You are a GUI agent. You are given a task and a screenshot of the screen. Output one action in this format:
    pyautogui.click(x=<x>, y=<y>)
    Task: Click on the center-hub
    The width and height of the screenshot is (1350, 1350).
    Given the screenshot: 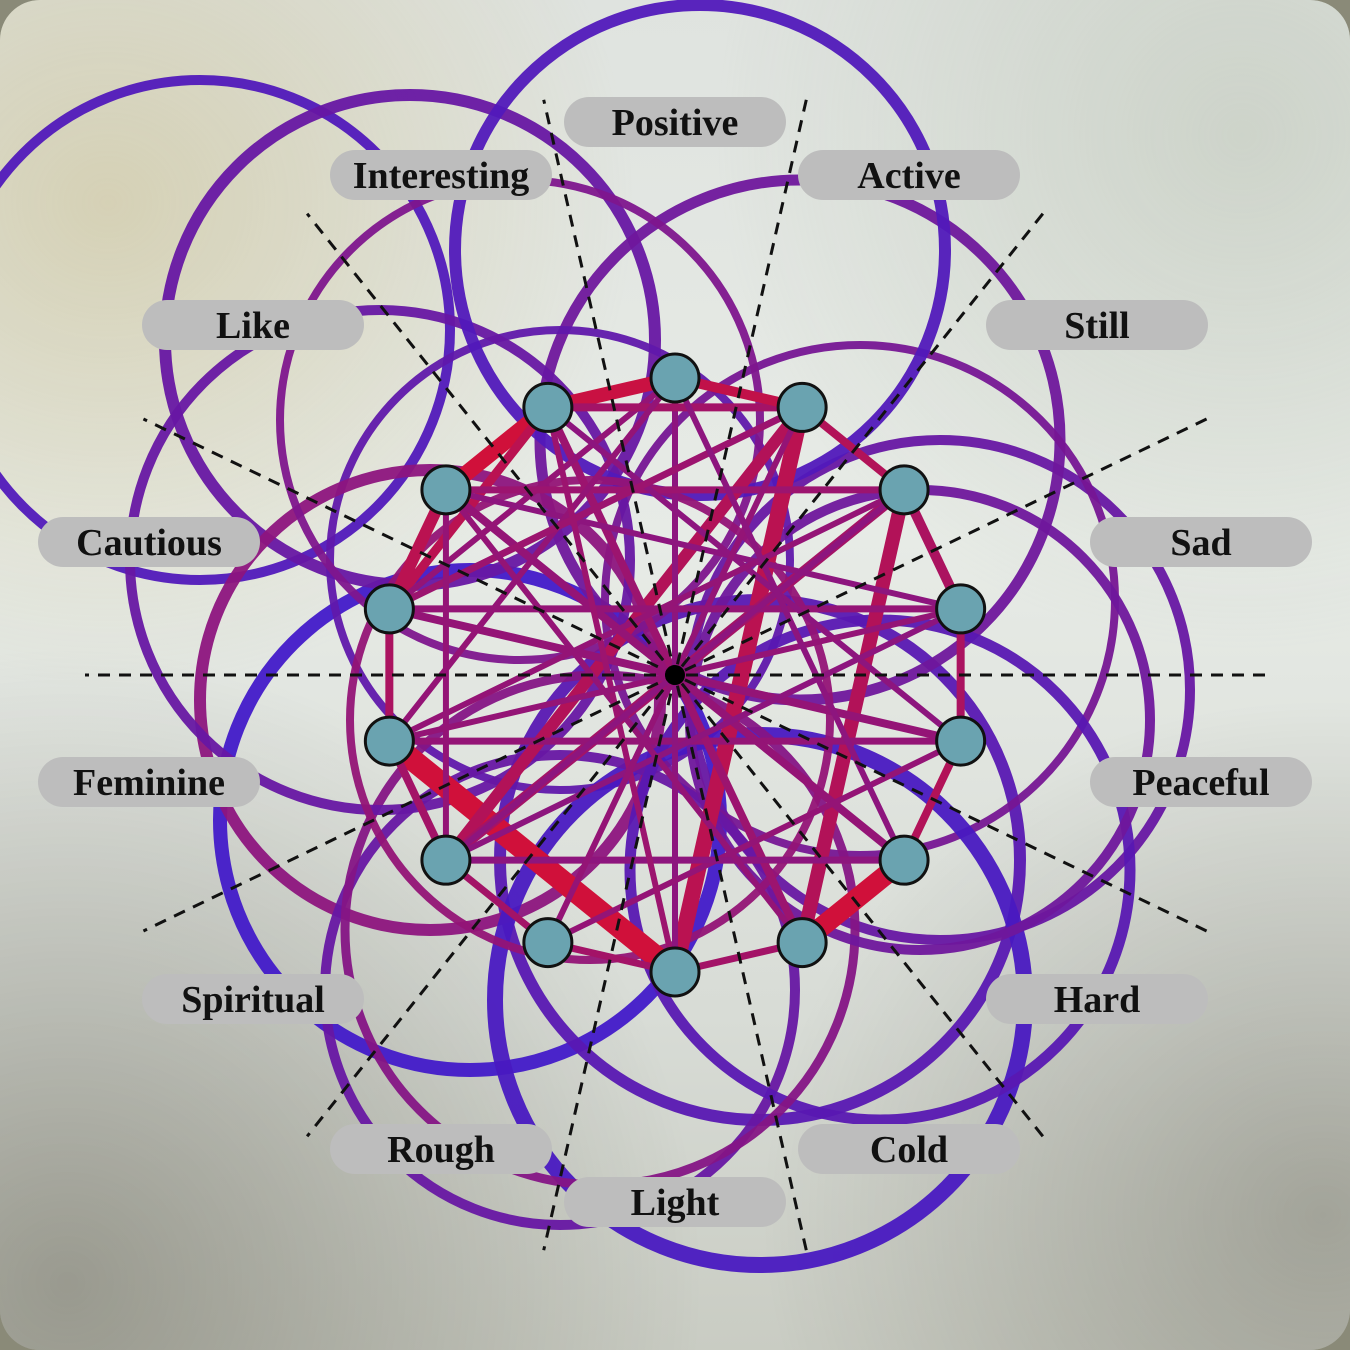 What is the action you would take?
    pyautogui.click(x=675, y=675)
    